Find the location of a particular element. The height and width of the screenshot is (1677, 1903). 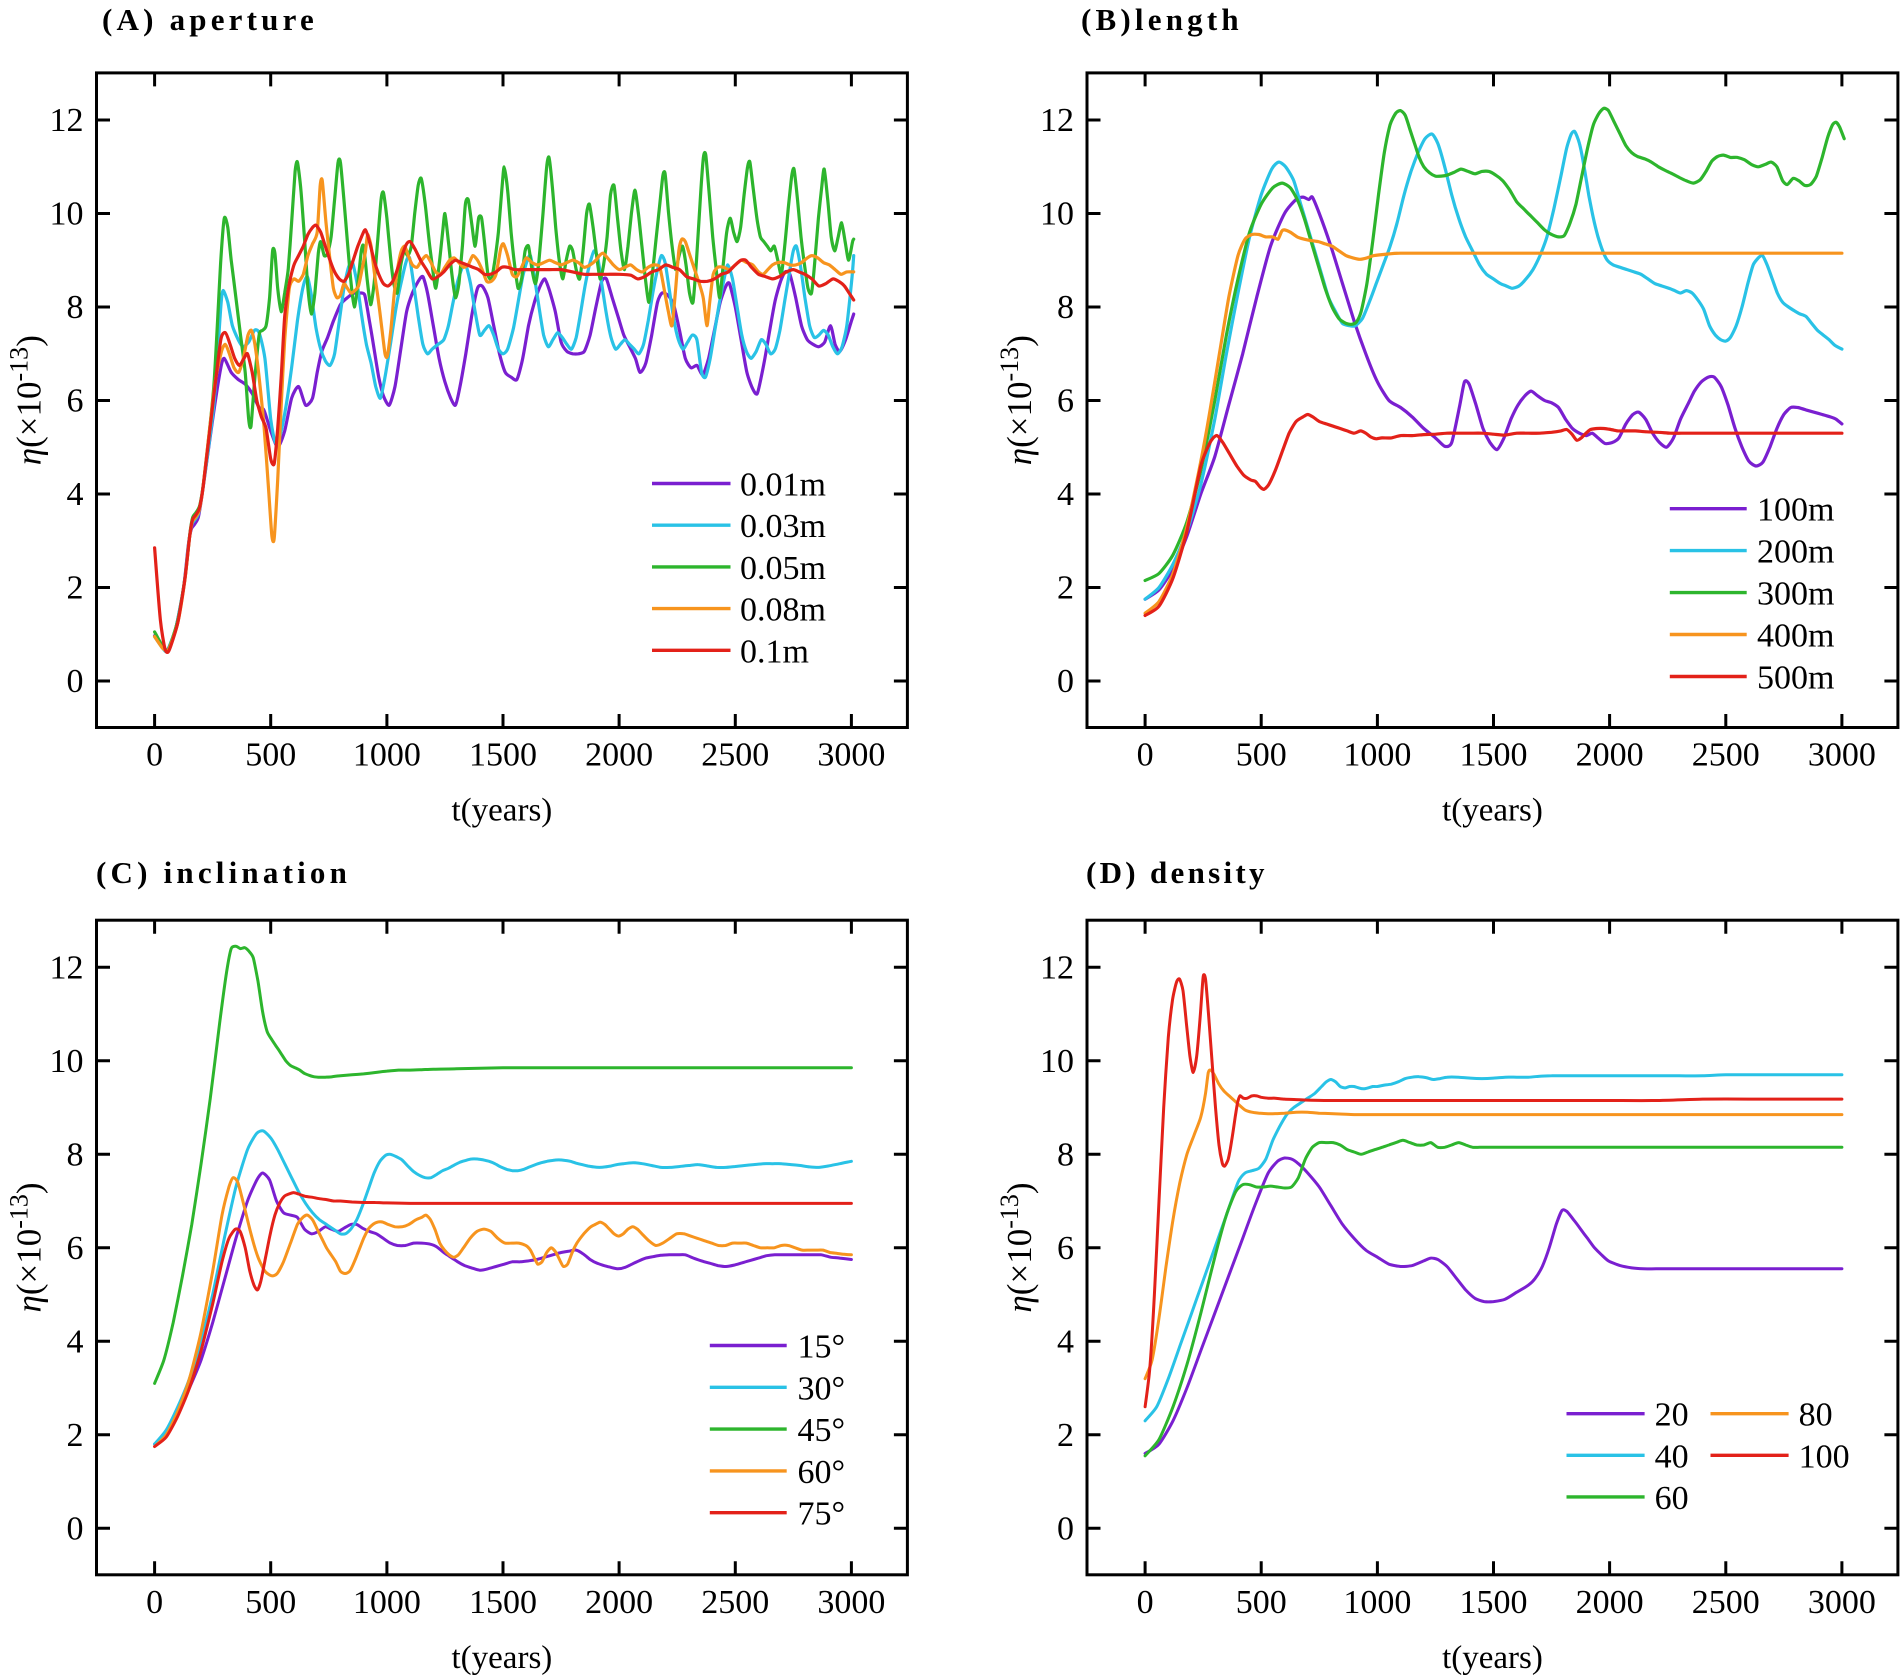

svg-text: 80 is located at coordinates (1816, 1415).